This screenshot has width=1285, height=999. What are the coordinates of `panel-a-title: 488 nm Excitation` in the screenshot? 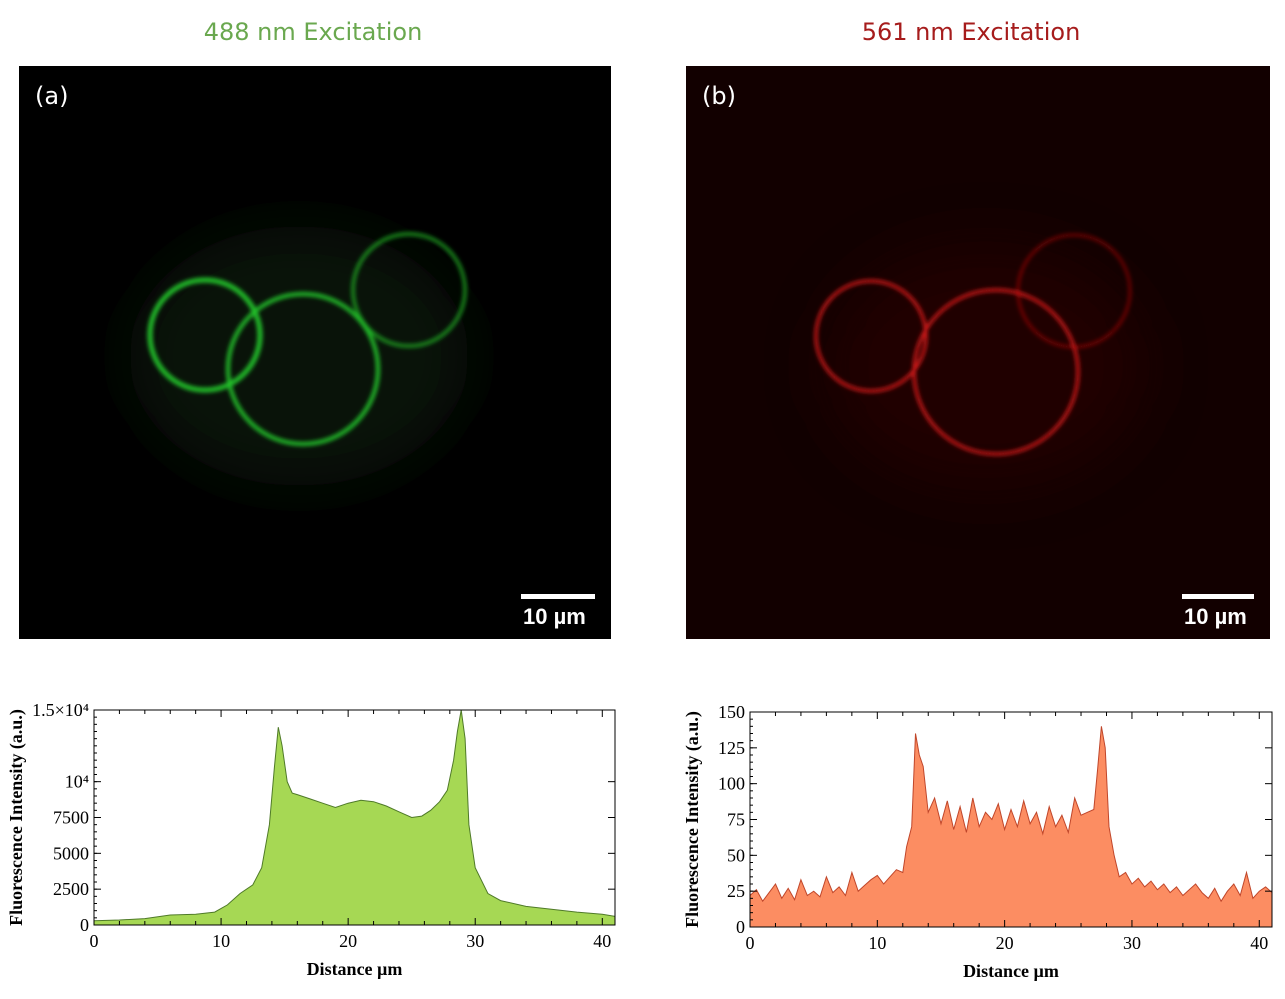 It's located at (313, 32).